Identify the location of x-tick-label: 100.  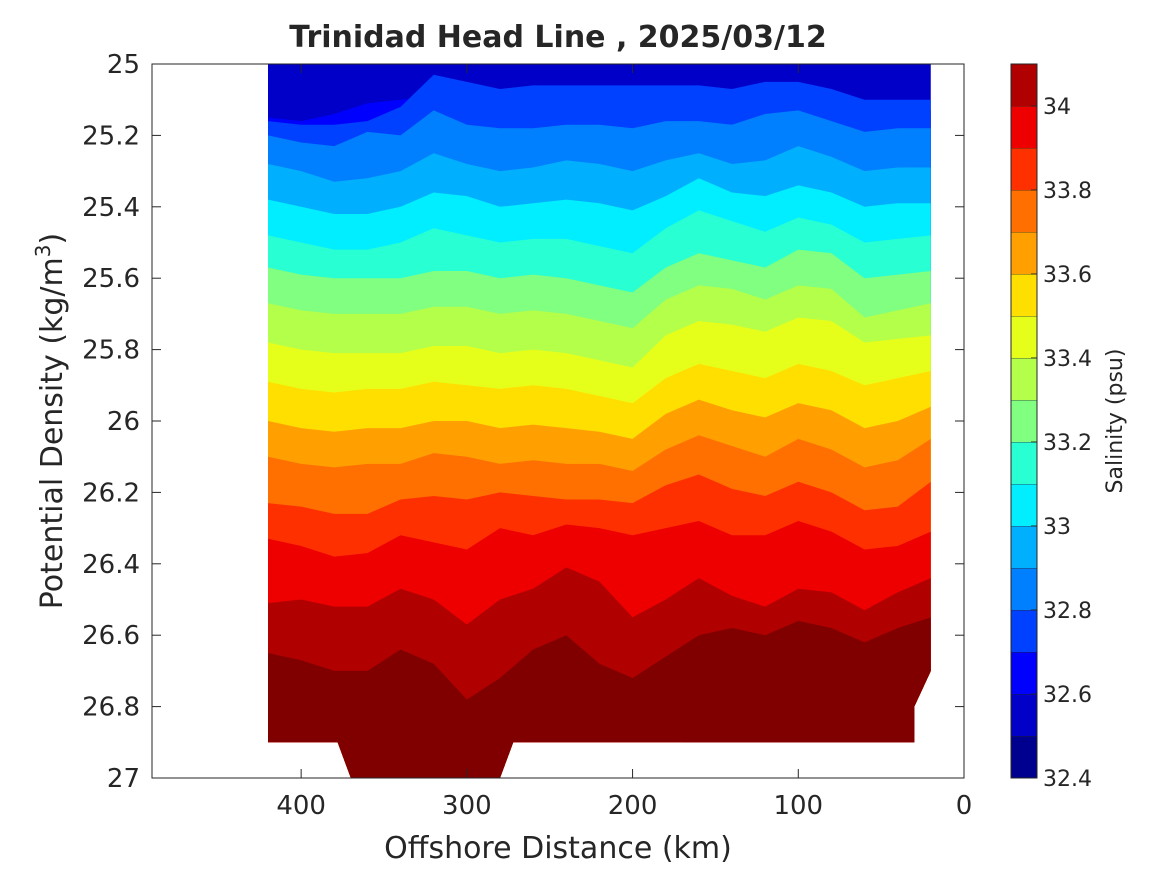
(798, 806).